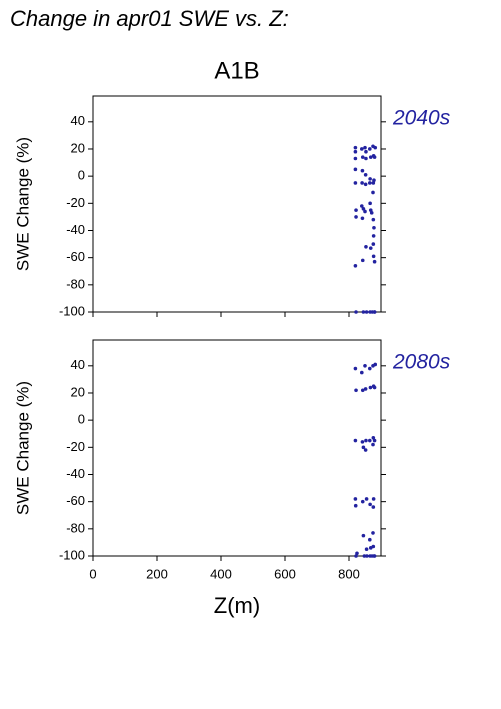  Describe the element at coordinates (236, 70) in the screenshot. I see `scenario-title: A1B` at that location.